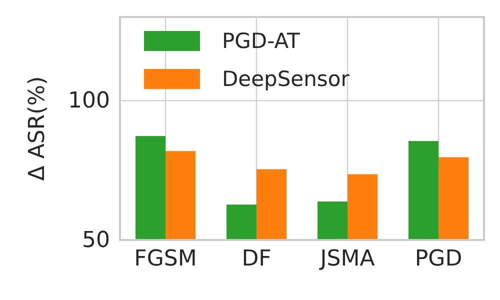  I want to click on x-tick-label: JSMA, so click(346, 259).